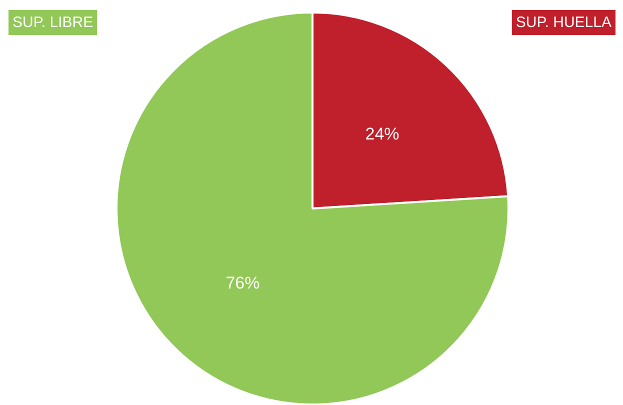 The width and height of the screenshot is (623, 405). Describe the element at coordinates (564, 22) in the screenshot. I see `slice-label: SUP. HUELLA` at that location.